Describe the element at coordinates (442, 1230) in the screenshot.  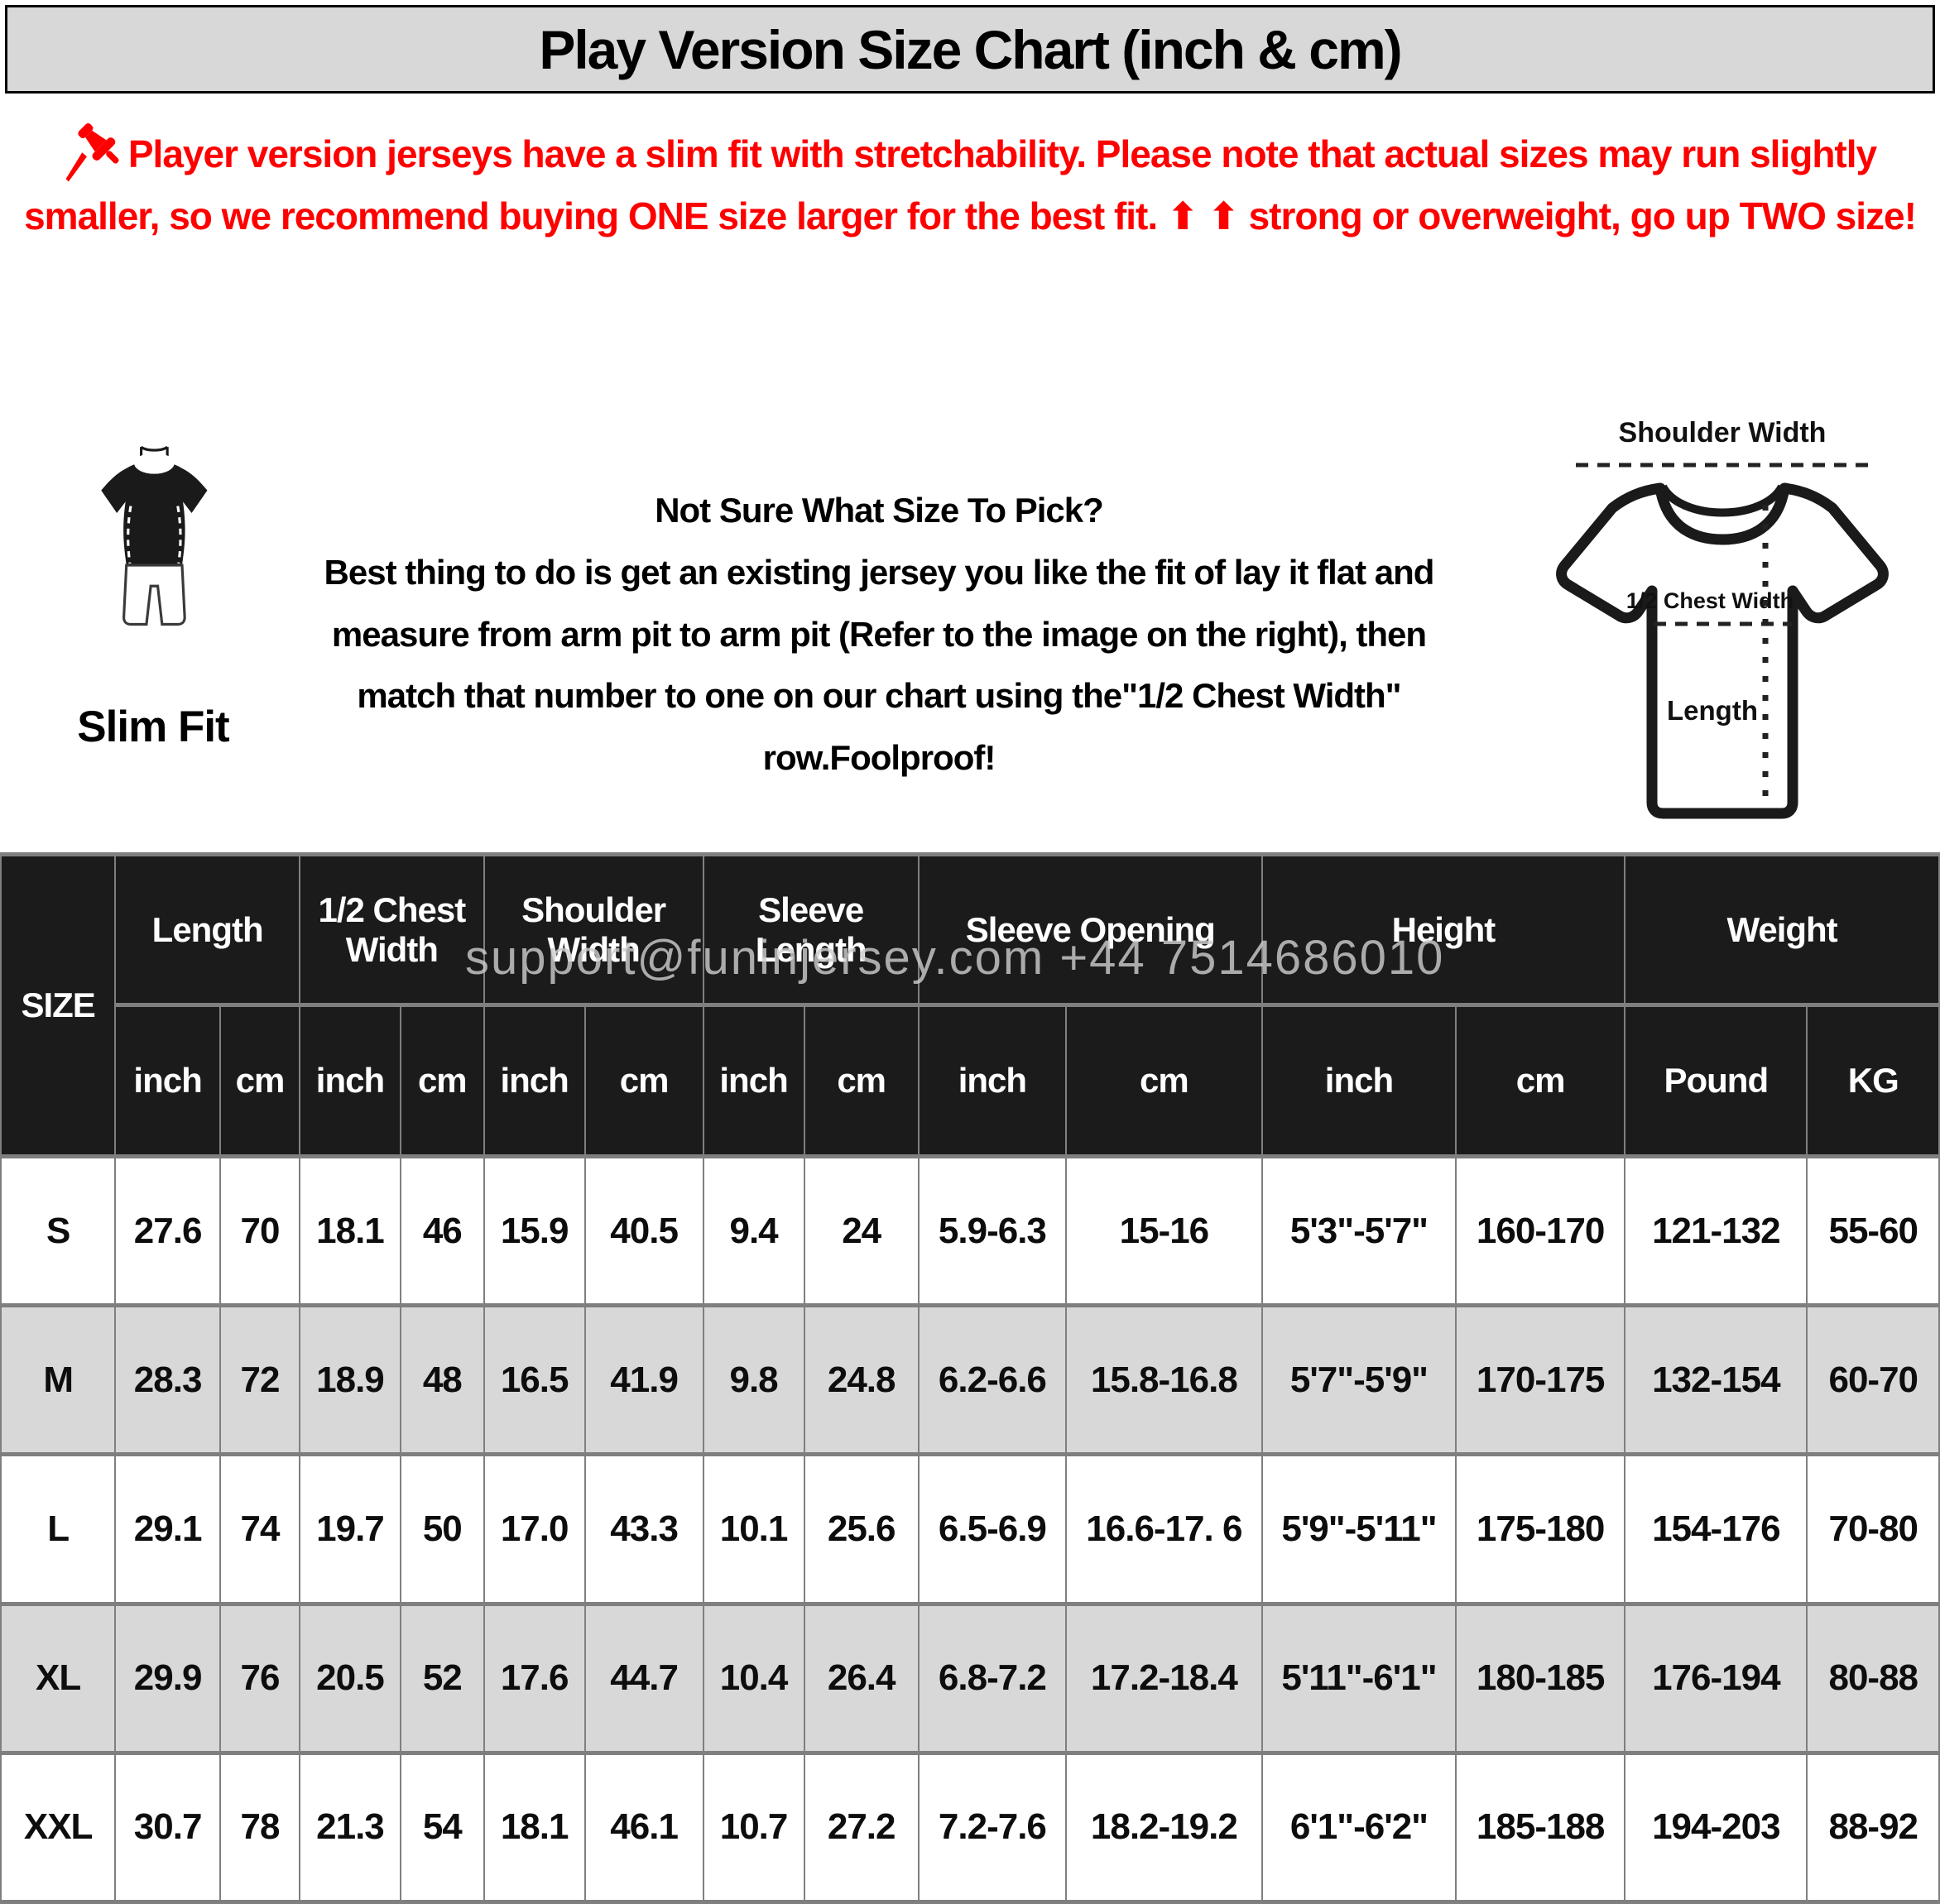
I see `value-cell: 46` at that location.